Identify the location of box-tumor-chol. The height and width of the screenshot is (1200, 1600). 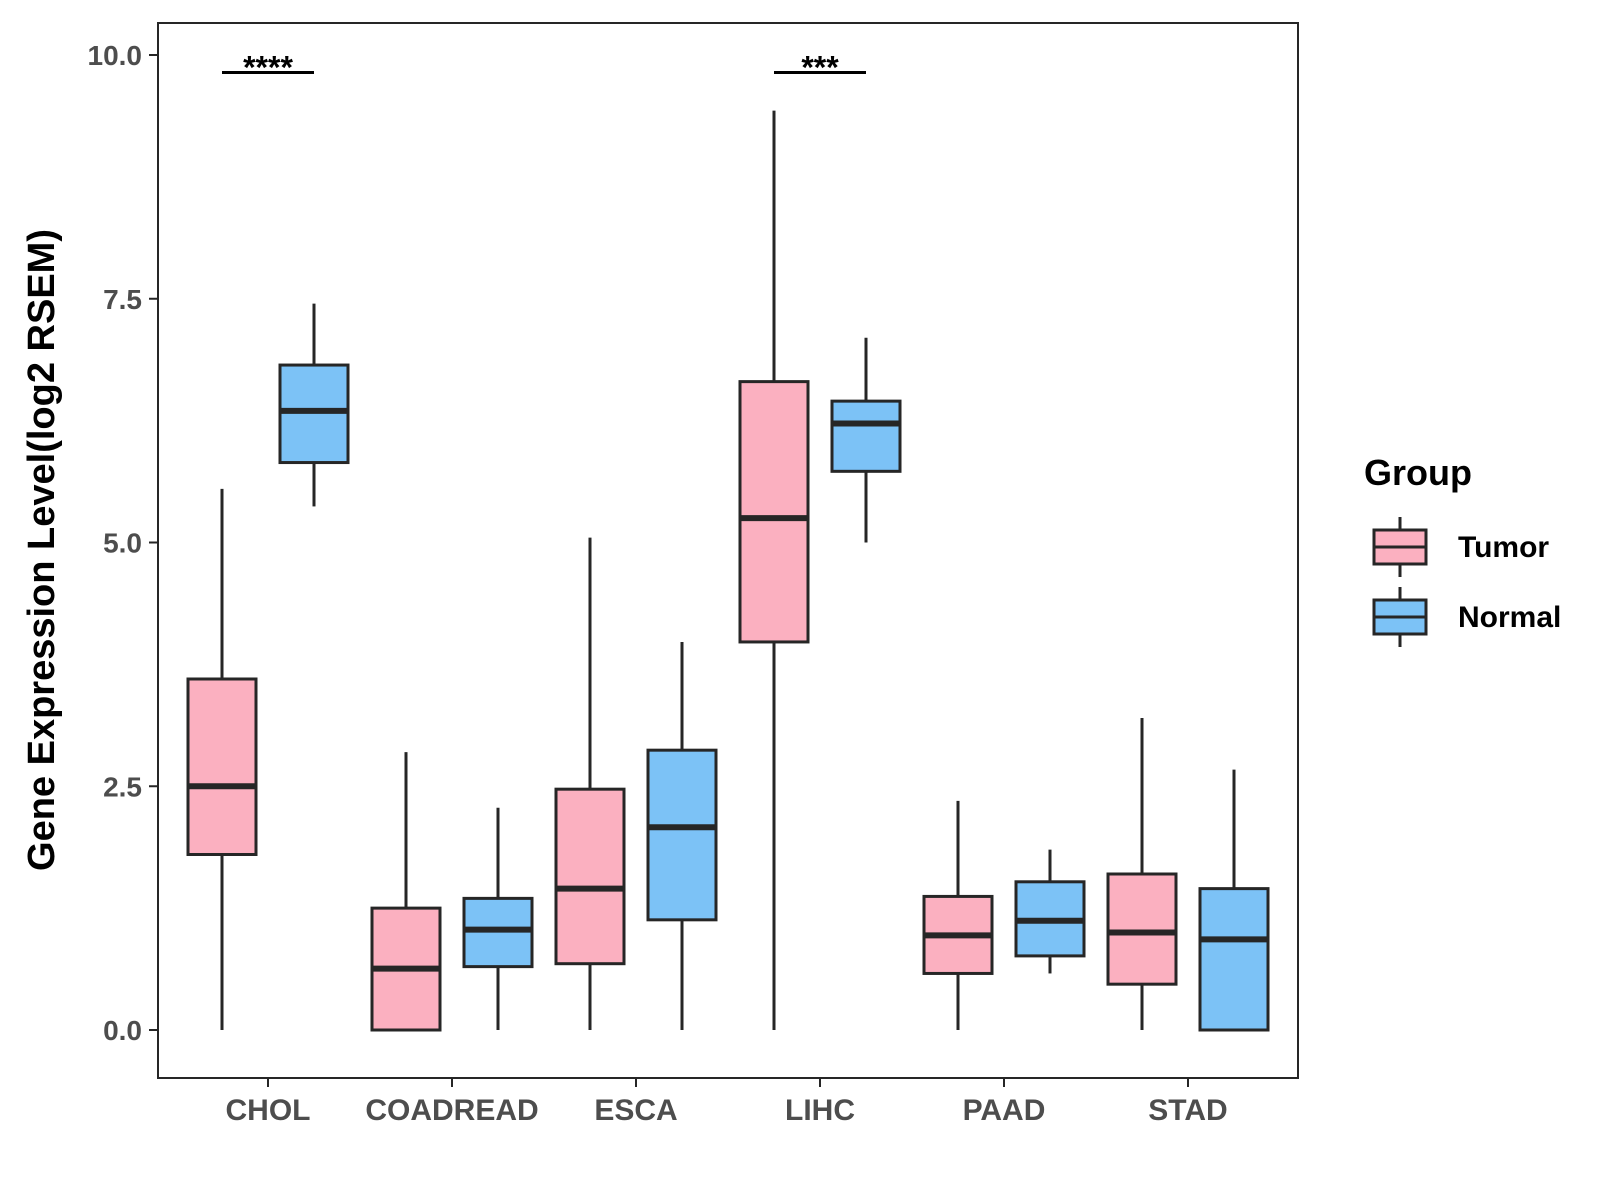
(222, 759).